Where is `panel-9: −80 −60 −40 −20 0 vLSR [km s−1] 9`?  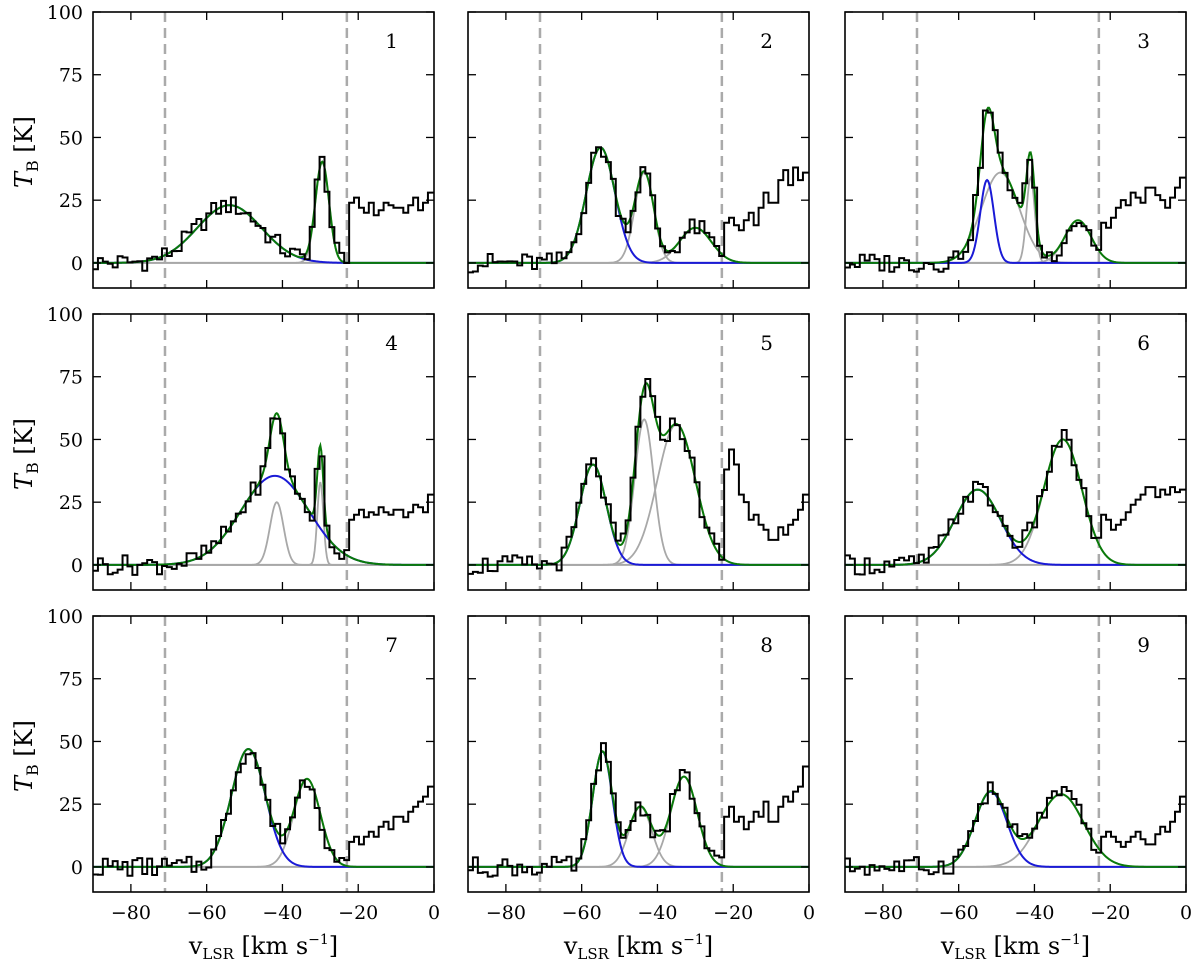 panel-9: −80 −60 −40 −20 0 vLSR [km s−1] 9 is located at coordinates (1018, 789).